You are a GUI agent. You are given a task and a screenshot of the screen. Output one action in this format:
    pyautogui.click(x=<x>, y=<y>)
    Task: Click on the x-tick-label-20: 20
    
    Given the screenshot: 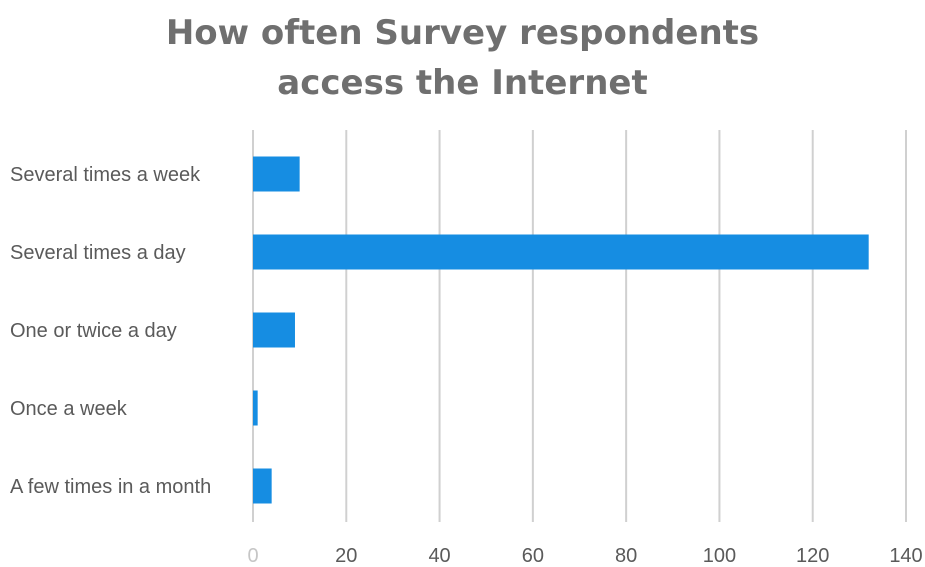 What is the action you would take?
    pyautogui.click(x=346, y=556)
    